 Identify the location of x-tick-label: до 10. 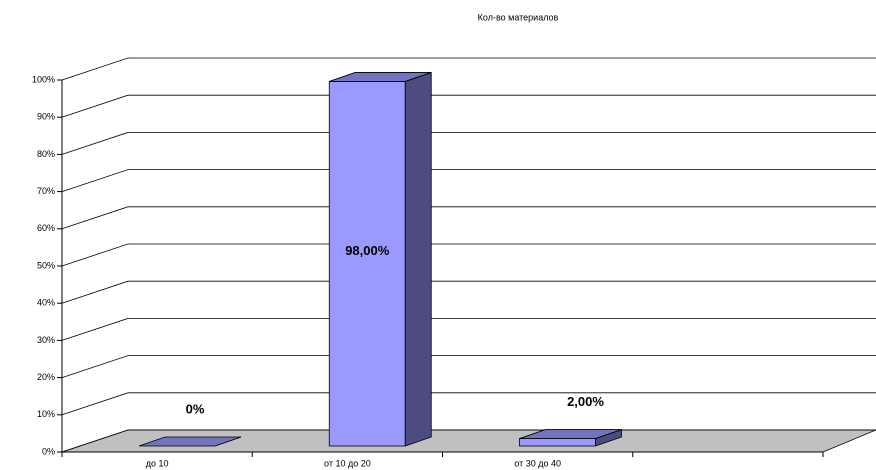
(157, 463).